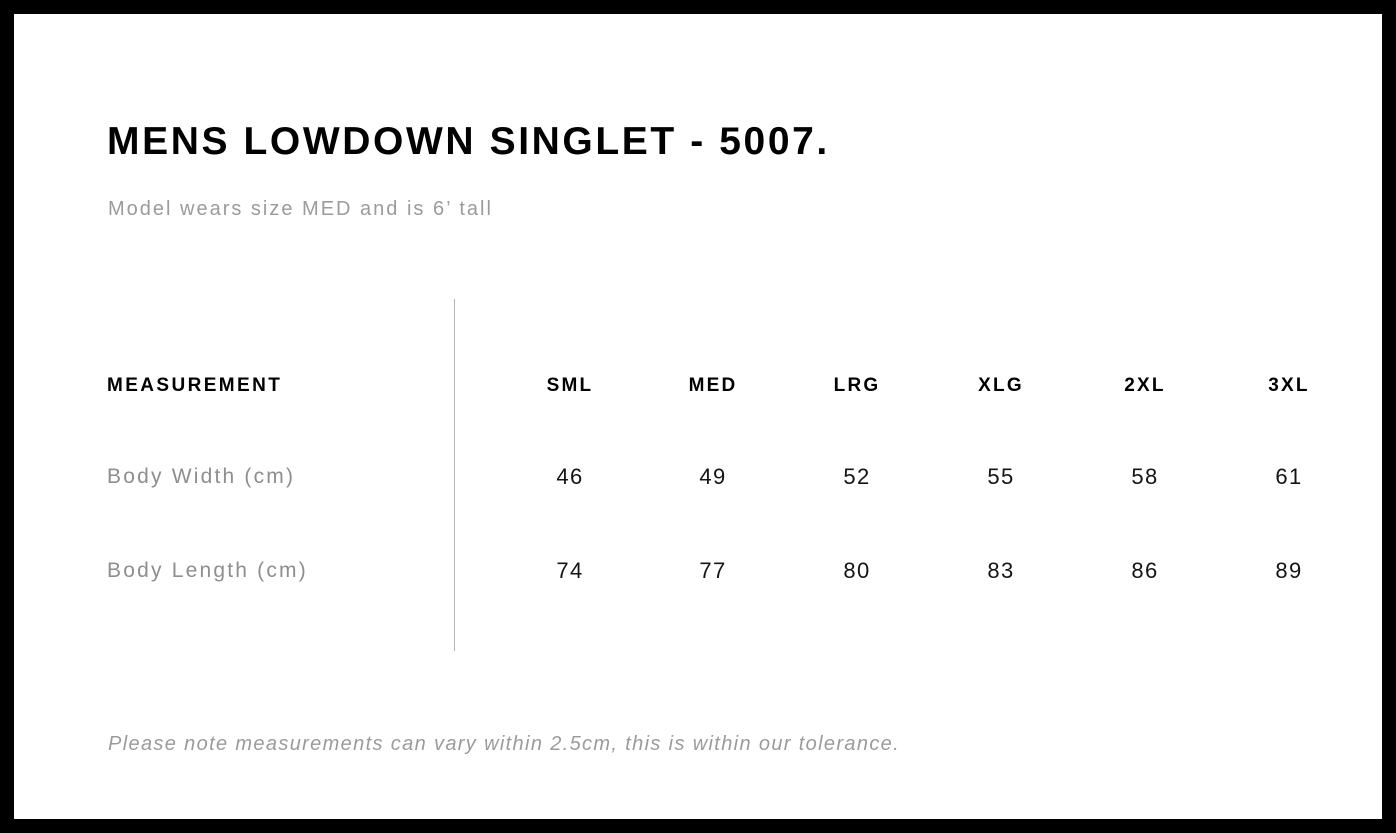 The width and height of the screenshot is (1396, 833). Describe the element at coordinates (1145, 476) in the screenshot. I see `cell-body-width-2xl: 58` at that location.